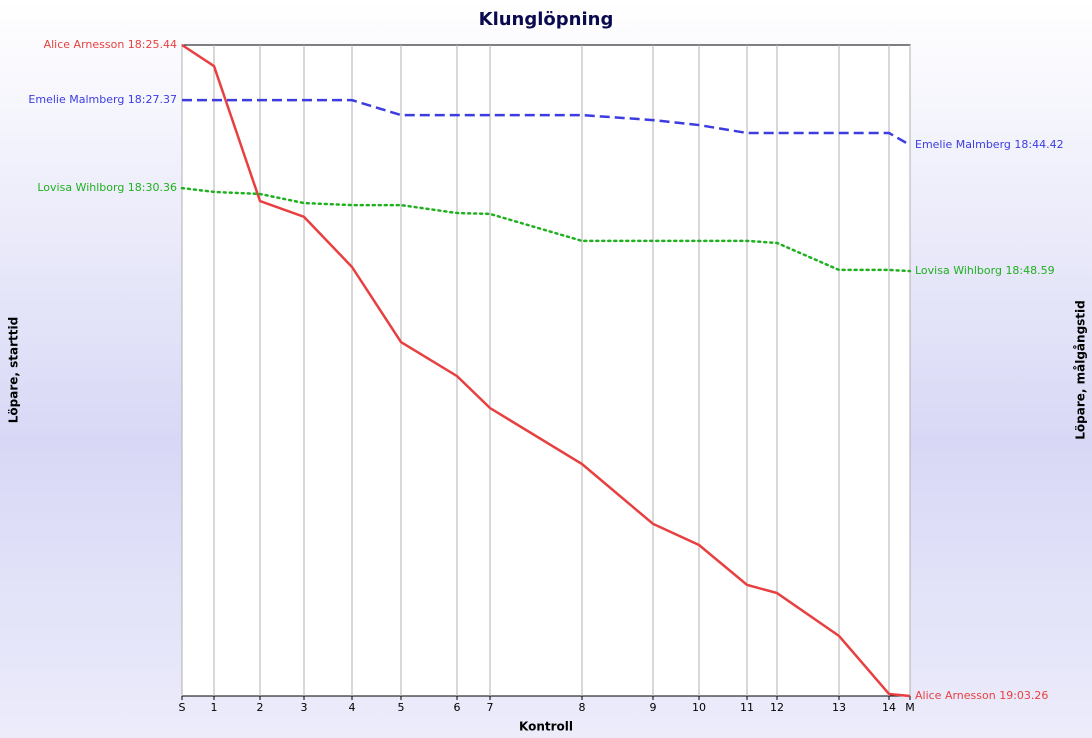 The width and height of the screenshot is (1092, 738). What do you see at coordinates (102, 99) in the screenshot?
I see `start-label: Emelie Malmberg 18:27.37` at bounding box center [102, 99].